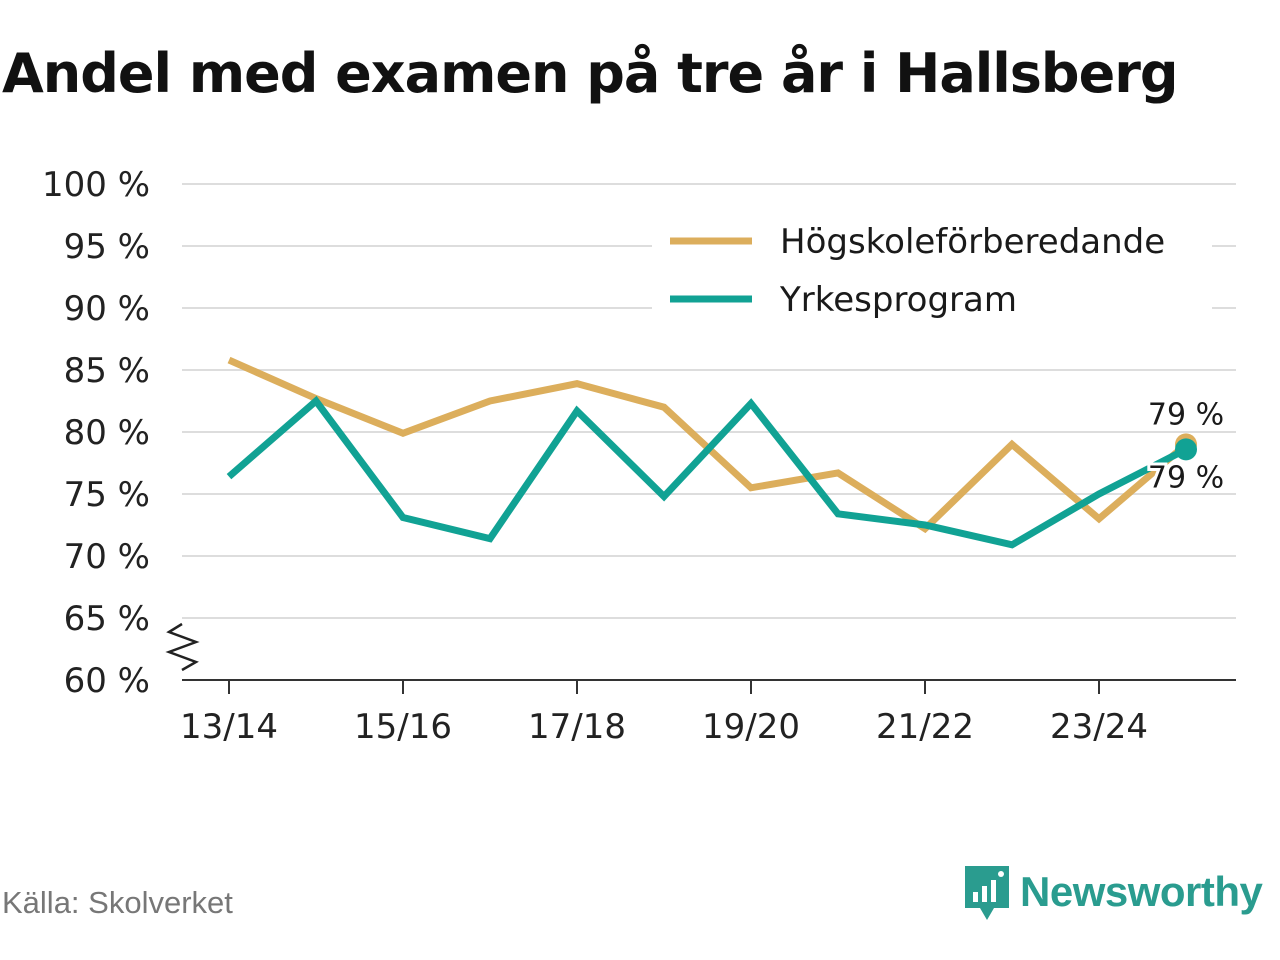 This screenshot has width=1280, height=960. What do you see at coordinates (229, 727) in the screenshot?
I see `x-tick-label: 13/14` at bounding box center [229, 727].